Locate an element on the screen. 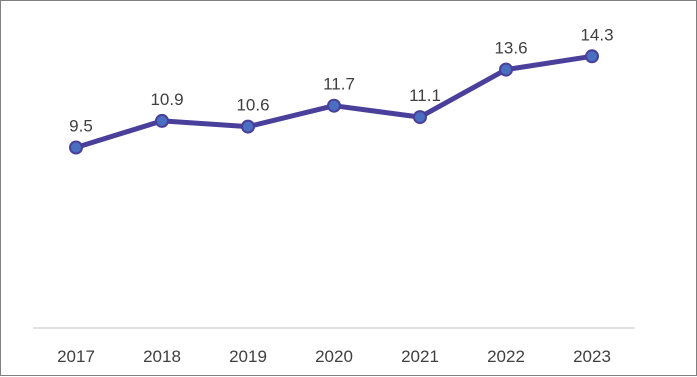 This screenshot has width=697, height=377. data-label: 11.1 is located at coordinates (425, 95).